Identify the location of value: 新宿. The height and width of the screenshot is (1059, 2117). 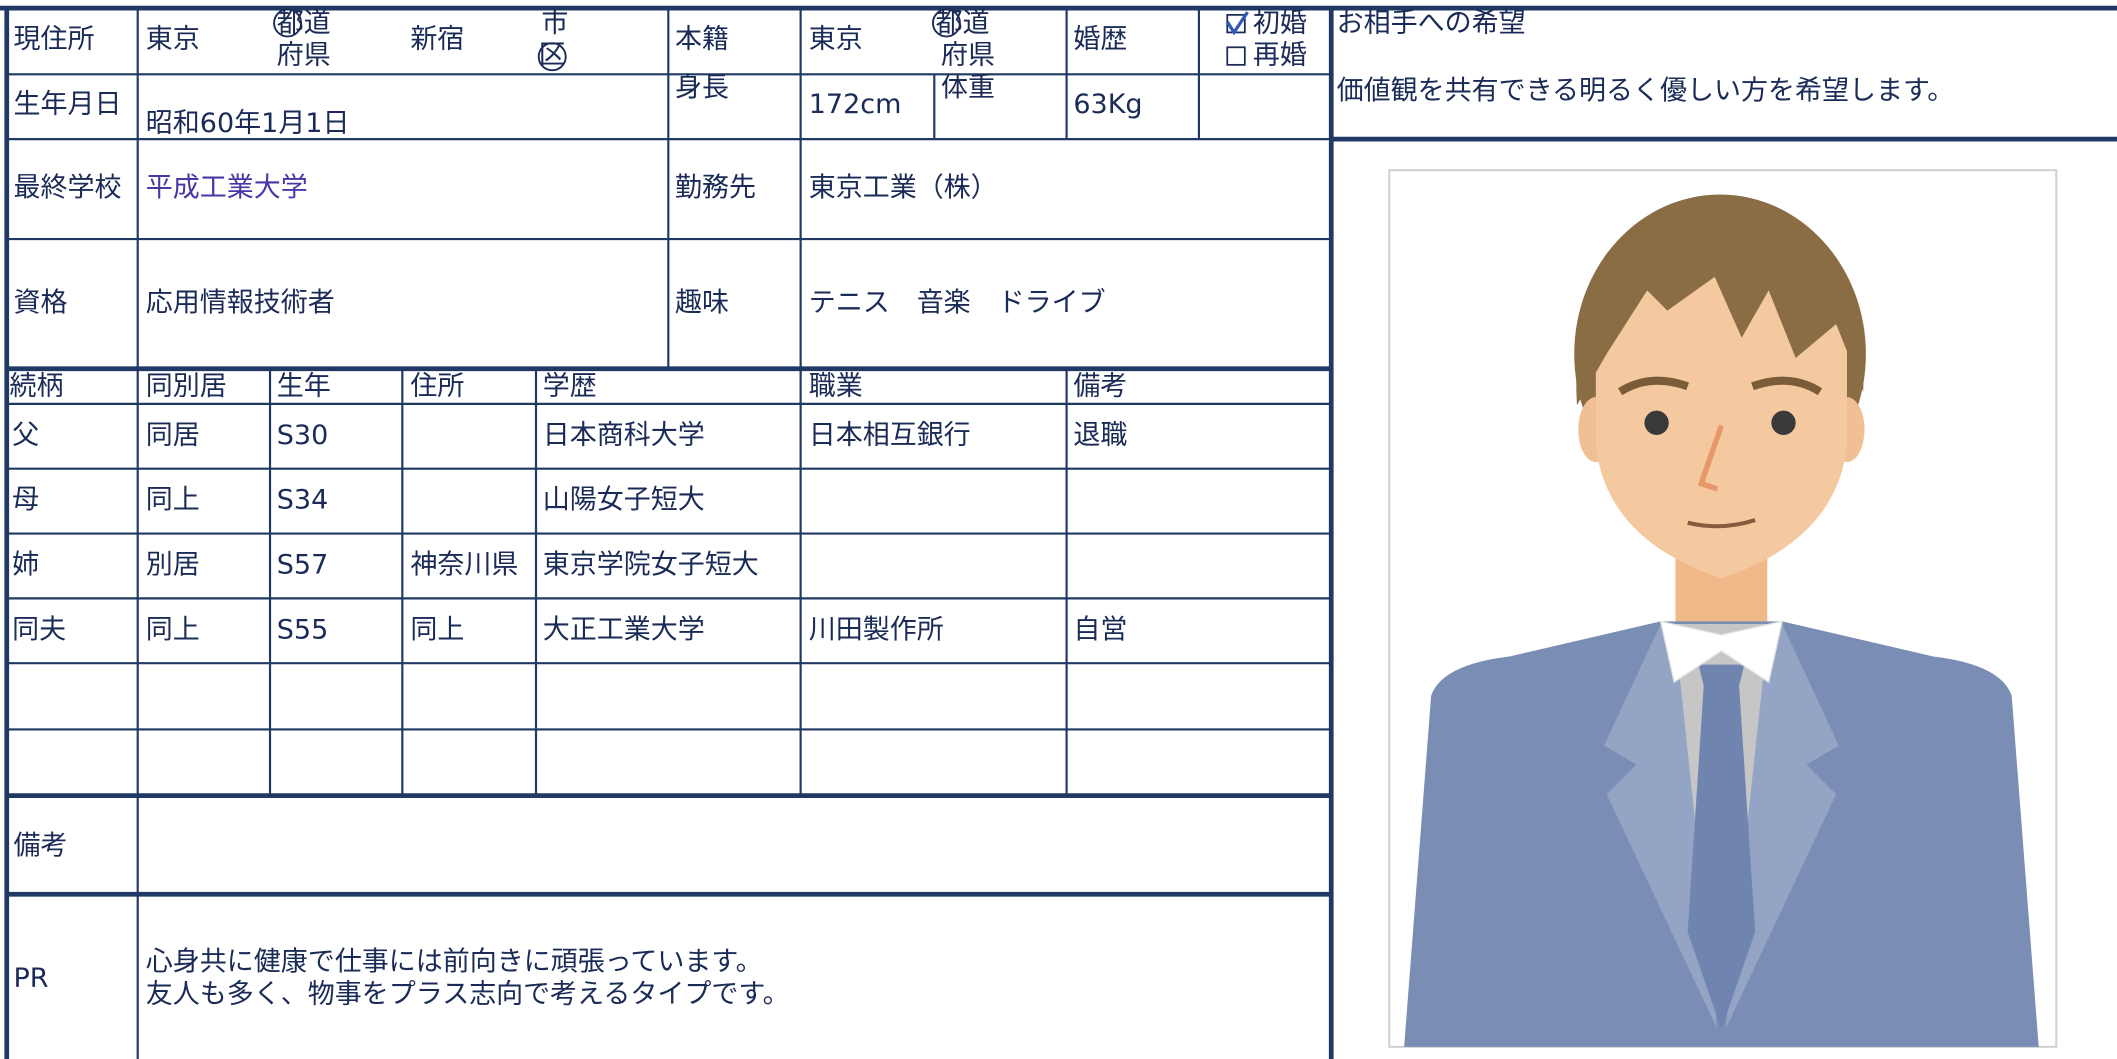
(437, 39).